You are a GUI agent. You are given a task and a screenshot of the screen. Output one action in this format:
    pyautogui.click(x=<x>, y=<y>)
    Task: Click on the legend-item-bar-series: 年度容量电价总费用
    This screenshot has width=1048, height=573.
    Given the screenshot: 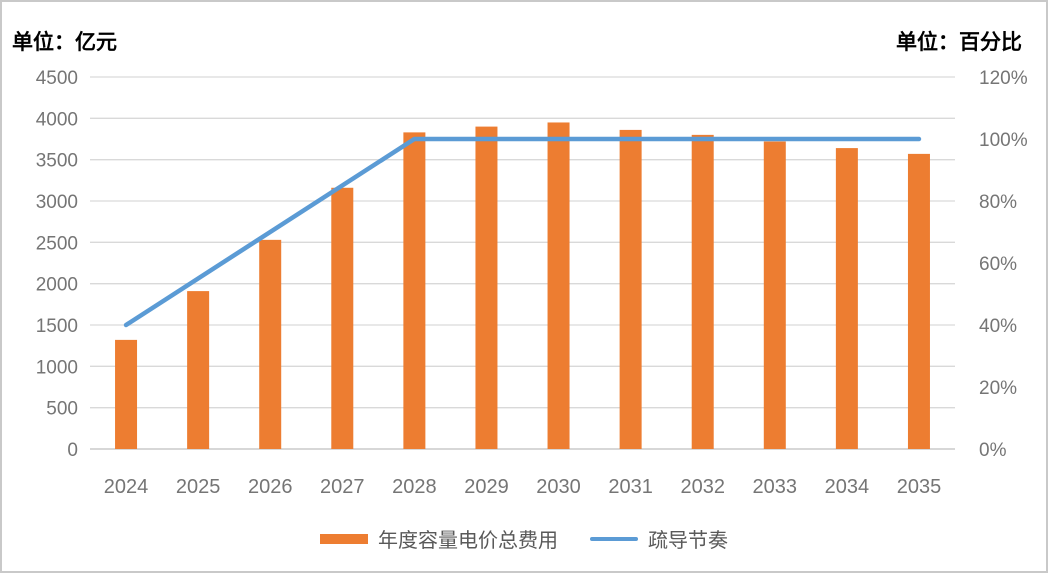 What is the action you would take?
    pyautogui.click(x=439, y=538)
    